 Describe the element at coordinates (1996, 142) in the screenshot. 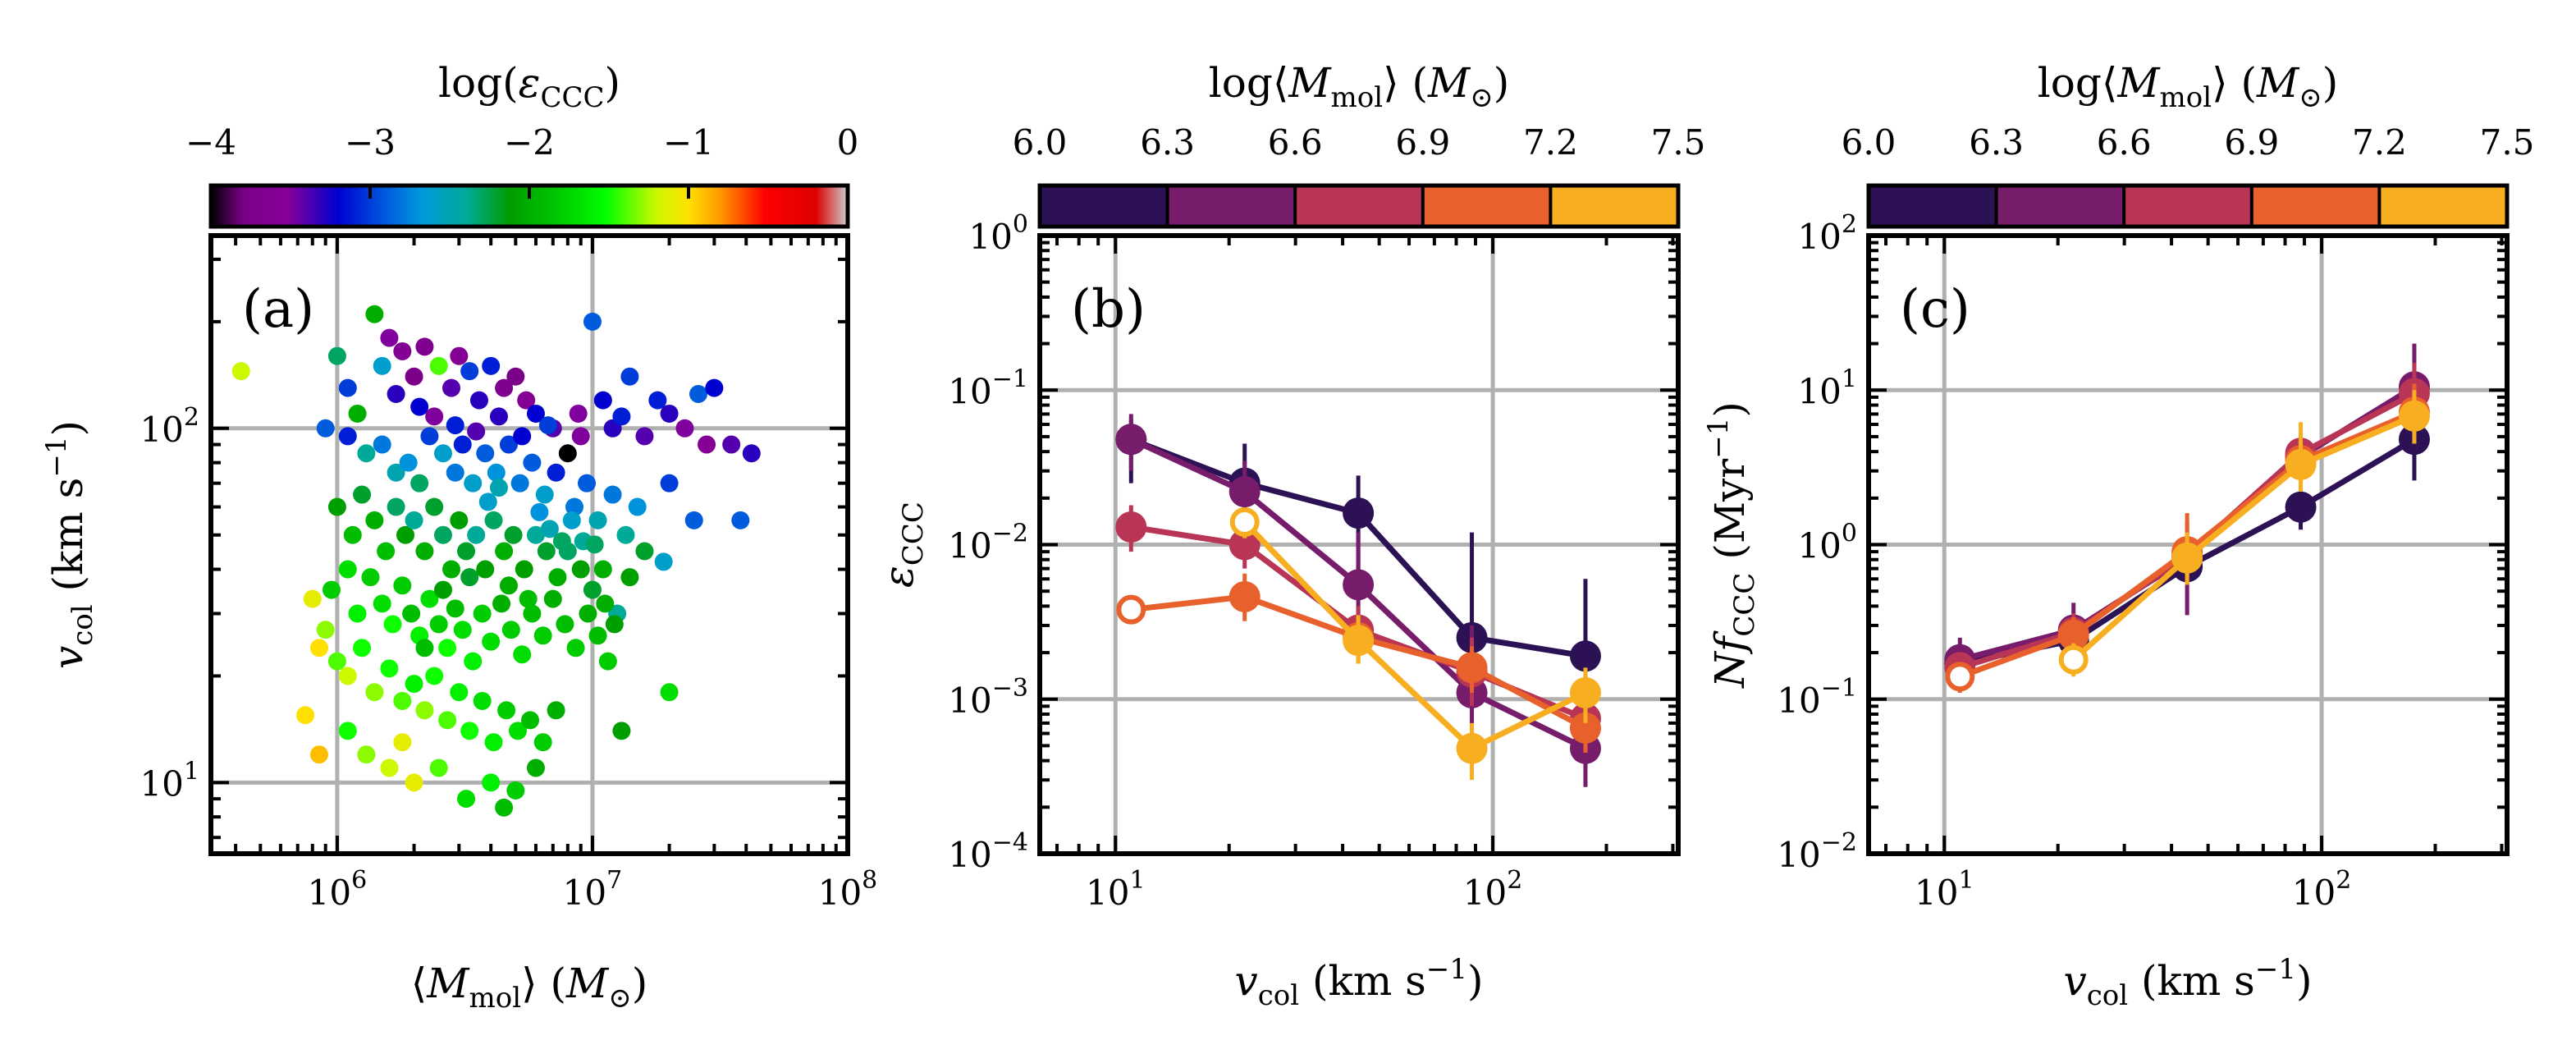

I see `colorbar-c-tick-label: 6.3` at that location.